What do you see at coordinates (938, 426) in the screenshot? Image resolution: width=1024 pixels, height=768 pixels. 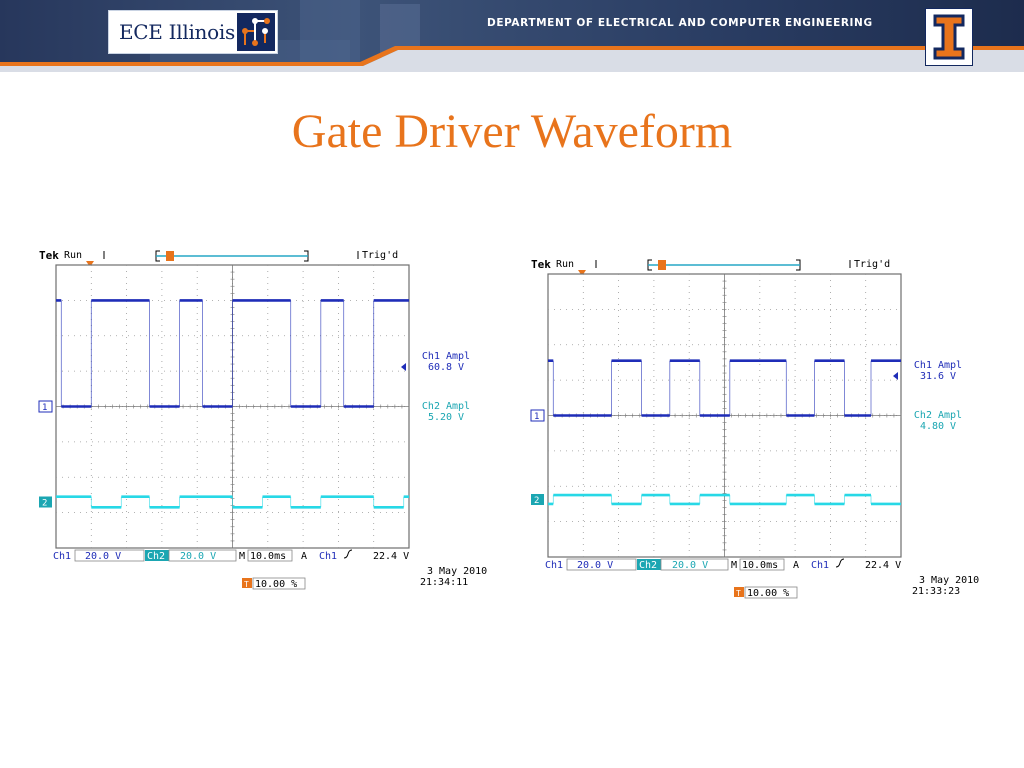 I see `svg-text: 4.80 V` at bounding box center [938, 426].